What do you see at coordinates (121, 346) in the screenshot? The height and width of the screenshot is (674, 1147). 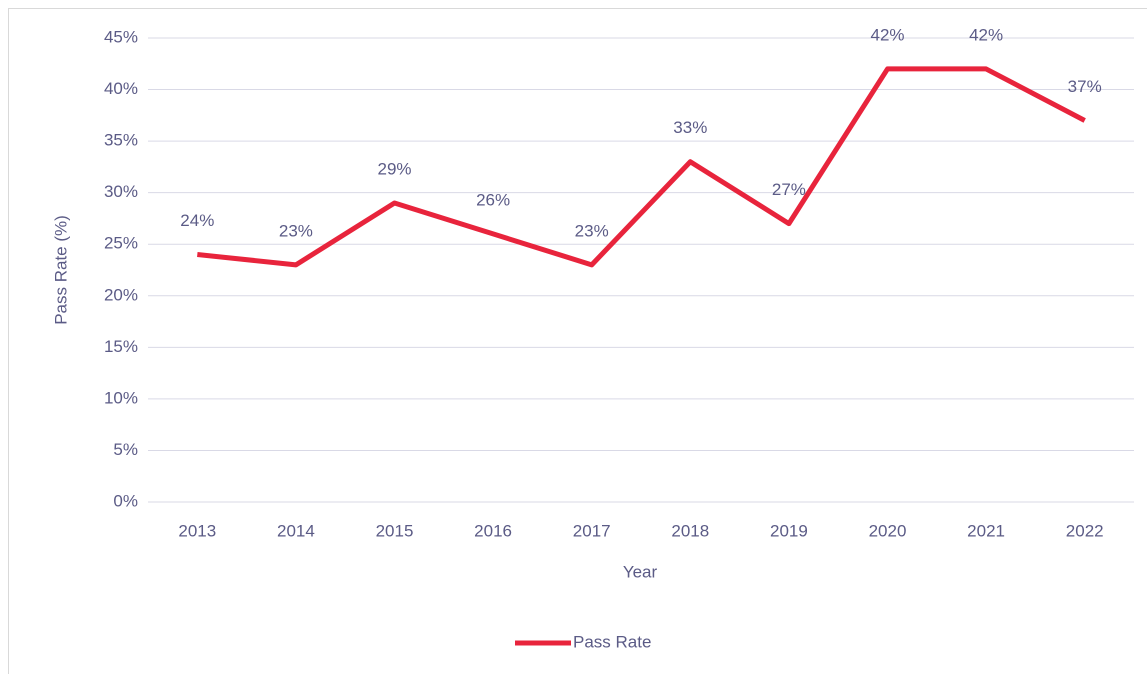 I see `y-tick-label: 15%` at bounding box center [121, 346].